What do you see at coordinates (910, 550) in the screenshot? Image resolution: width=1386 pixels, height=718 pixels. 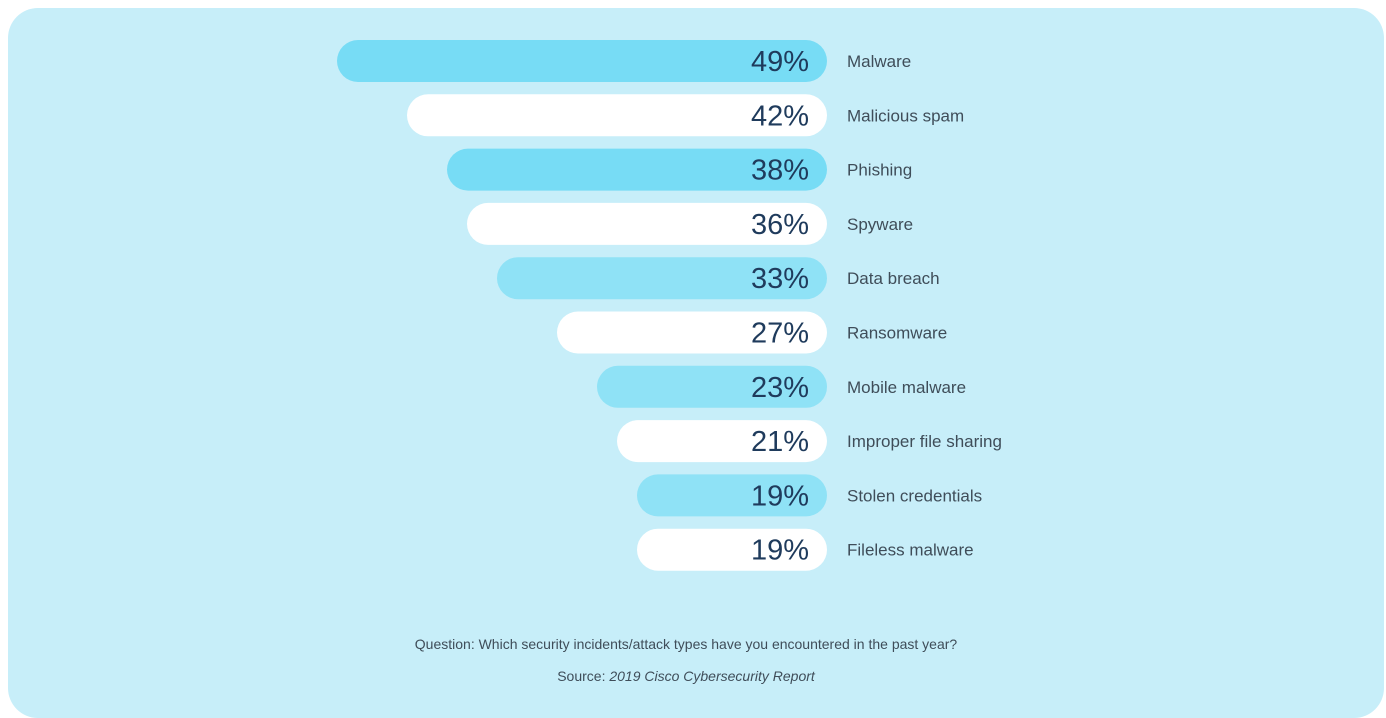 I see `category-label: Fileless malware` at bounding box center [910, 550].